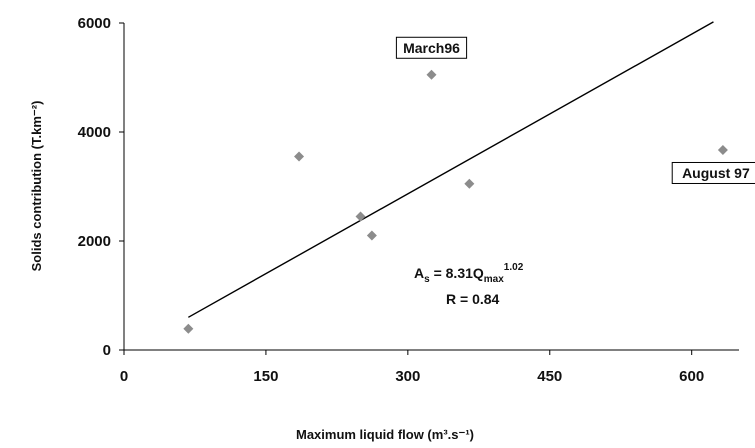 This screenshot has width=755, height=448. Describe the element at coordinates (407, 376) in the screenshot. I see `x-tick-label: 300` at that location.